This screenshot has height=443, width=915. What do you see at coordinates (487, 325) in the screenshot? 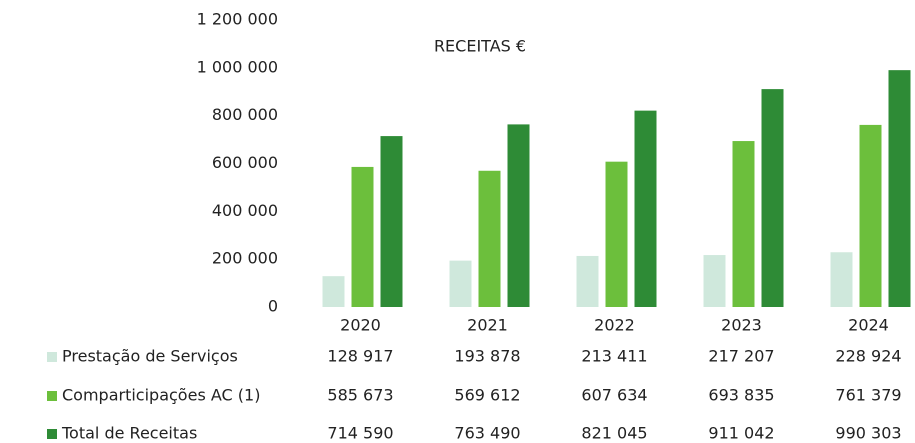
I see `x-tick-label: 2021` at bounding box center [487, 325].